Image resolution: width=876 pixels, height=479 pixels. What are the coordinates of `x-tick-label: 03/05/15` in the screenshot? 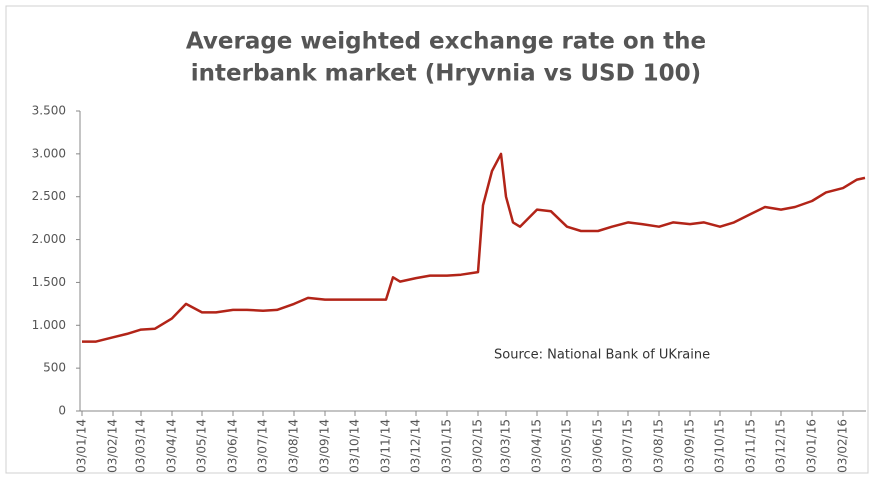 It's located at (567, 446).